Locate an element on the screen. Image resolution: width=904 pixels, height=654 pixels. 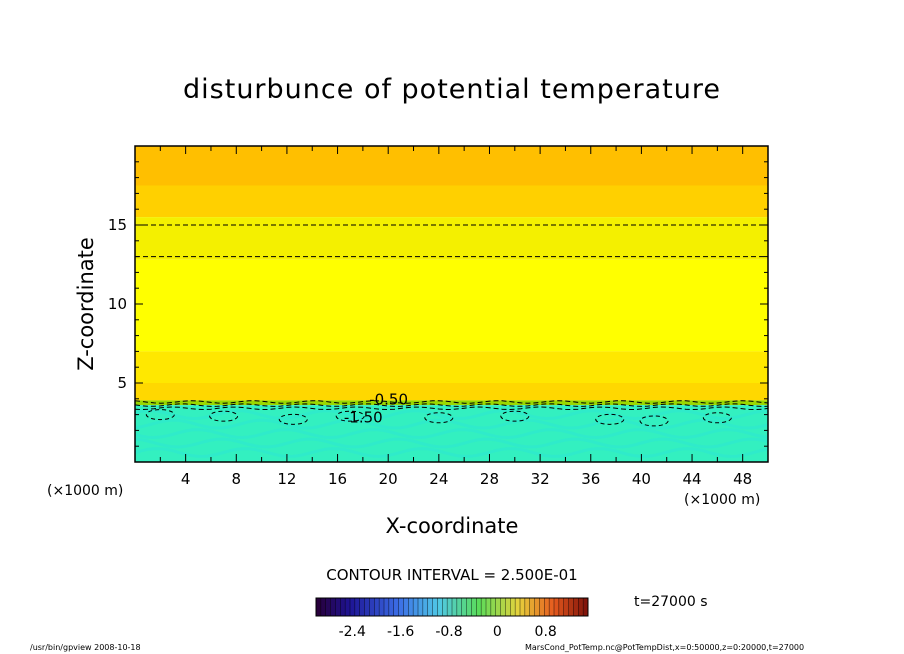
contour-label-1: -1.50 is located at coordinates (363, 418).